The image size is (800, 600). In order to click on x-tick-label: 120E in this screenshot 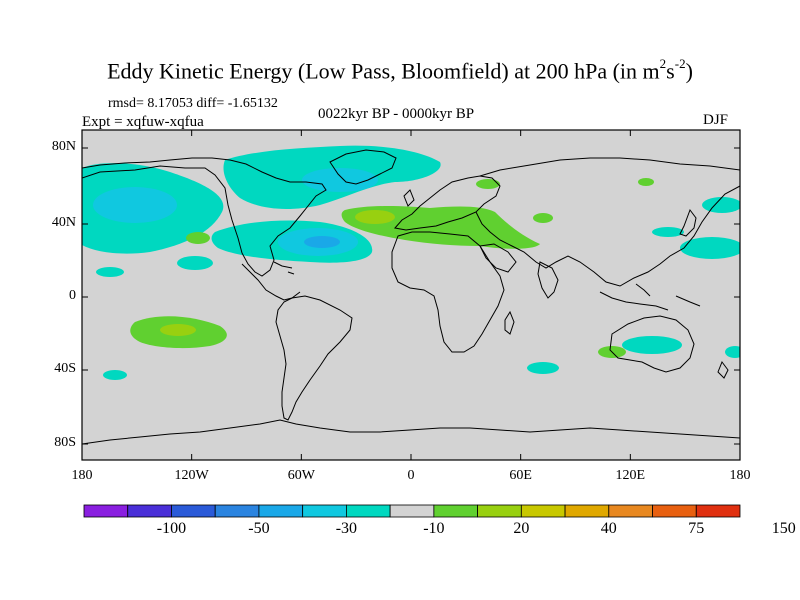, I will do `click(630, 475)`.